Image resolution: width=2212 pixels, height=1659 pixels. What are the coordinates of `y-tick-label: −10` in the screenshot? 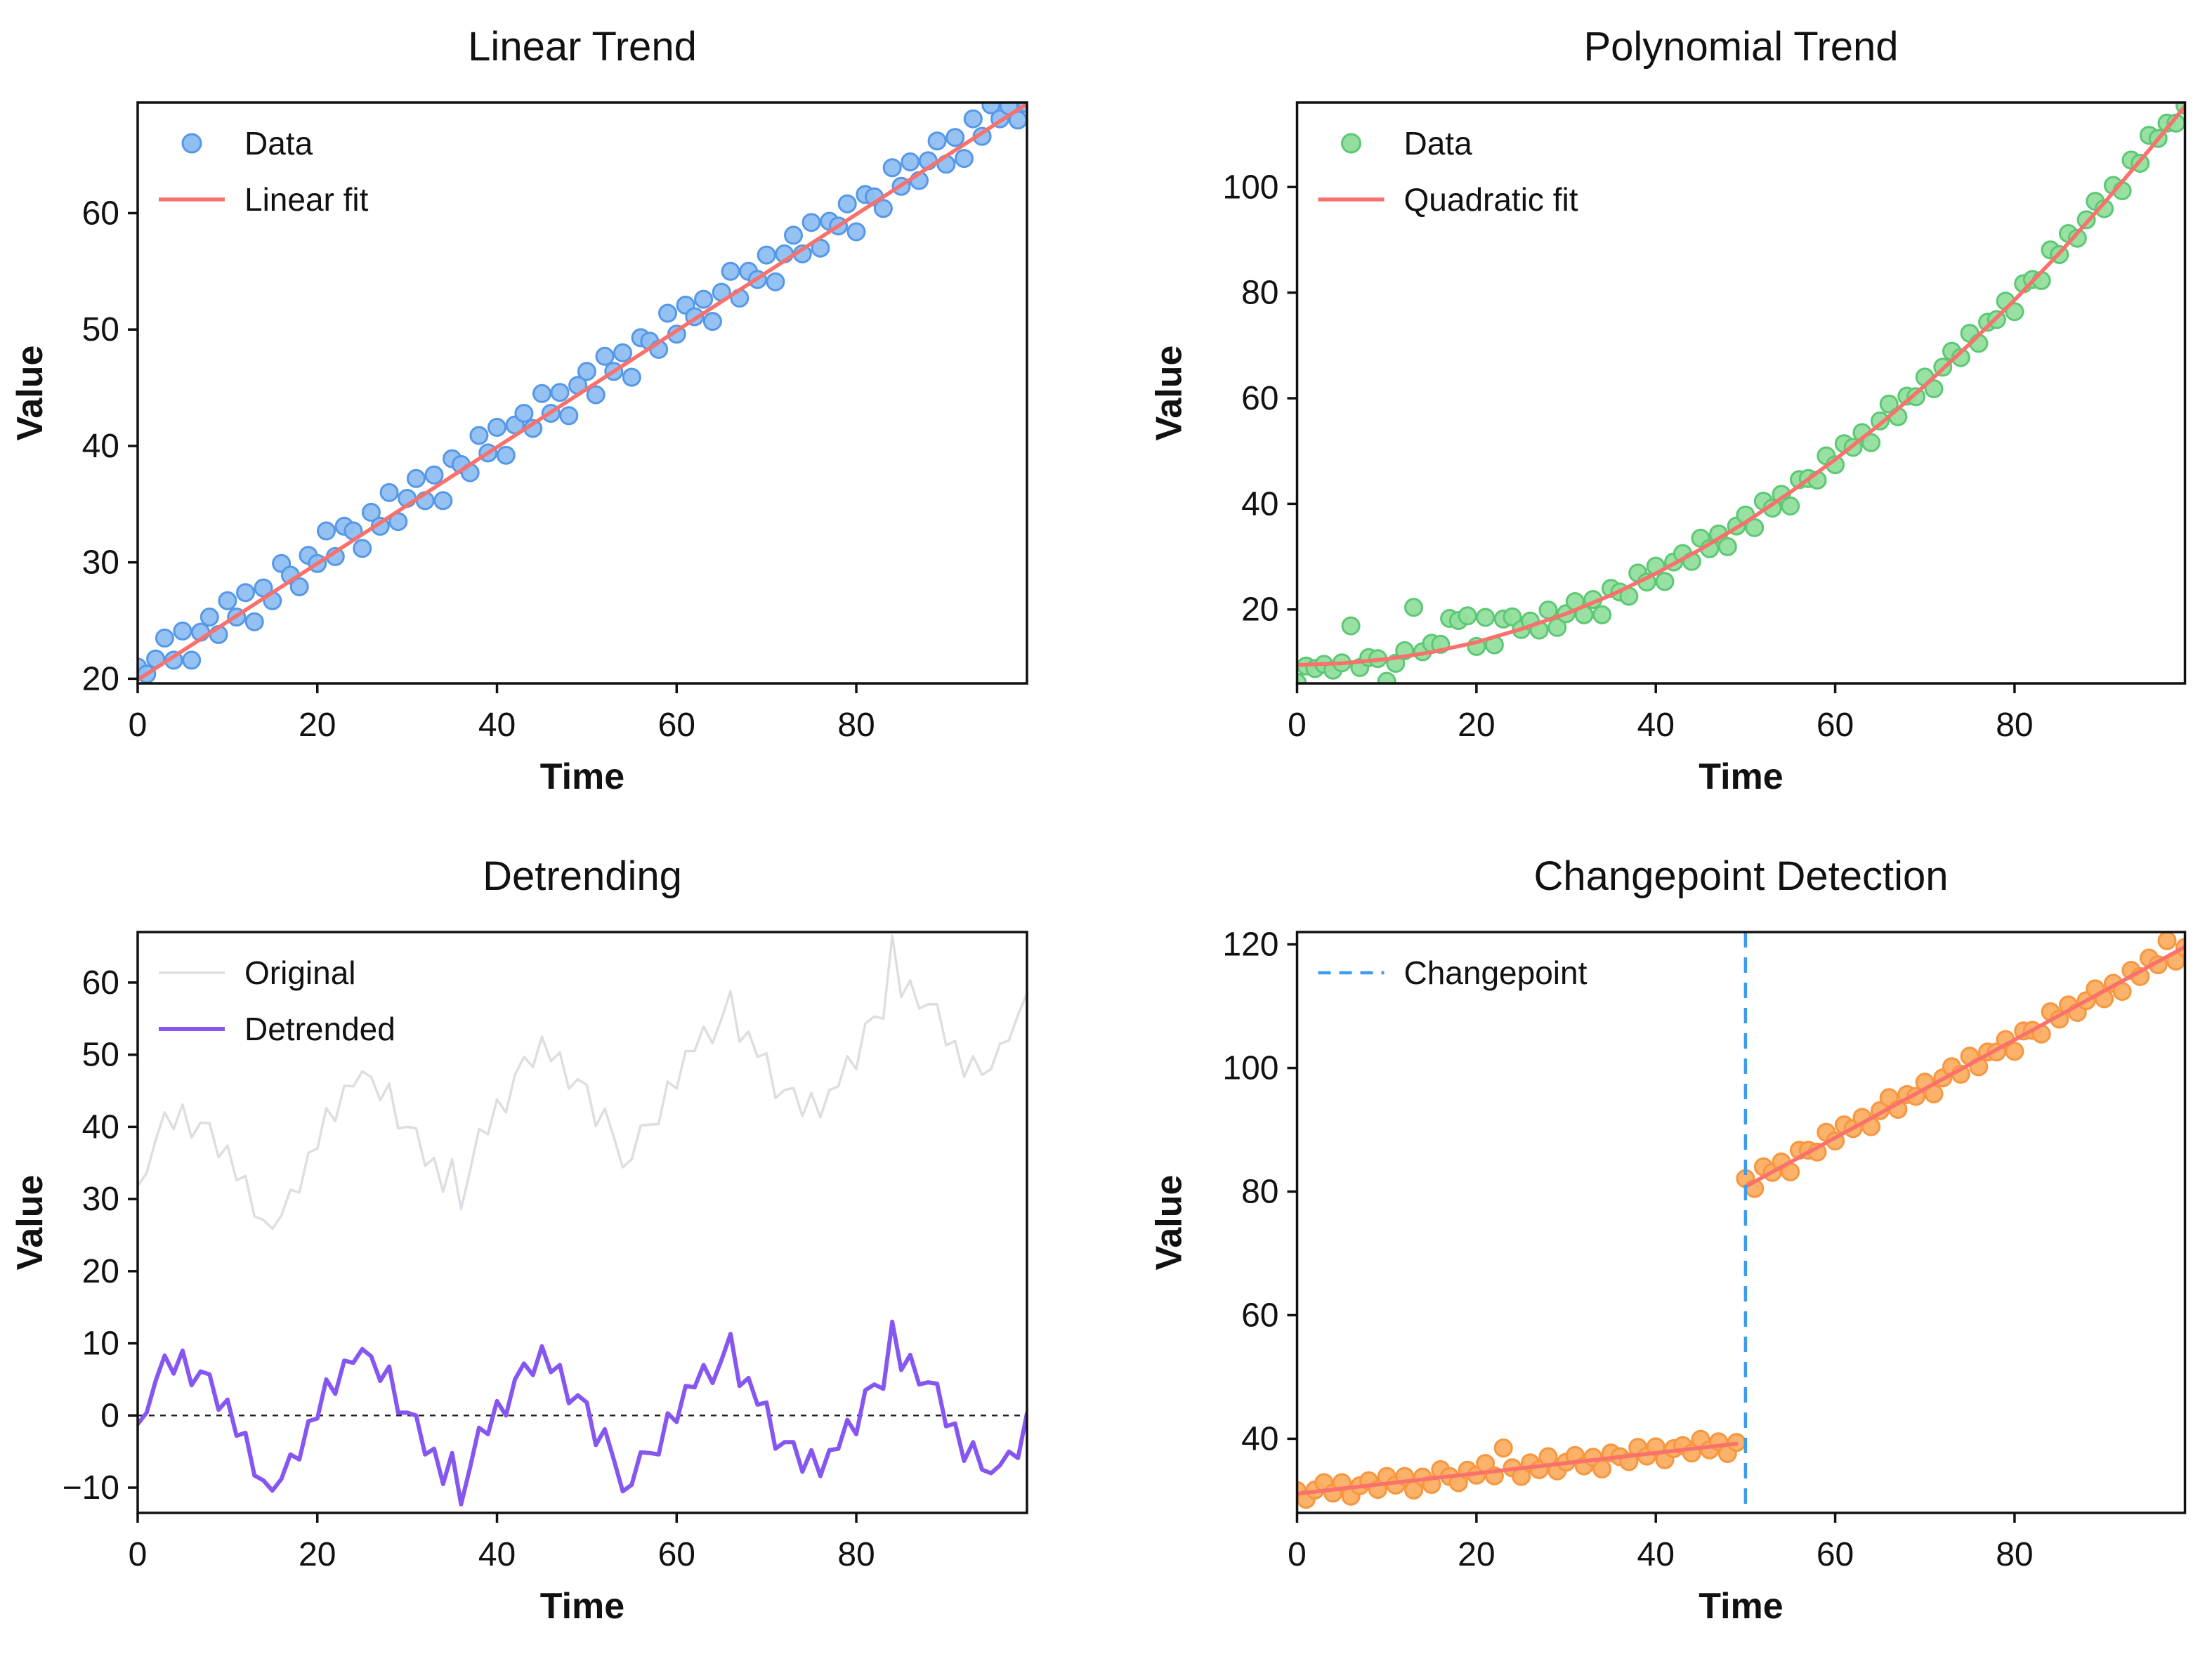 It's located at (91, 1488).